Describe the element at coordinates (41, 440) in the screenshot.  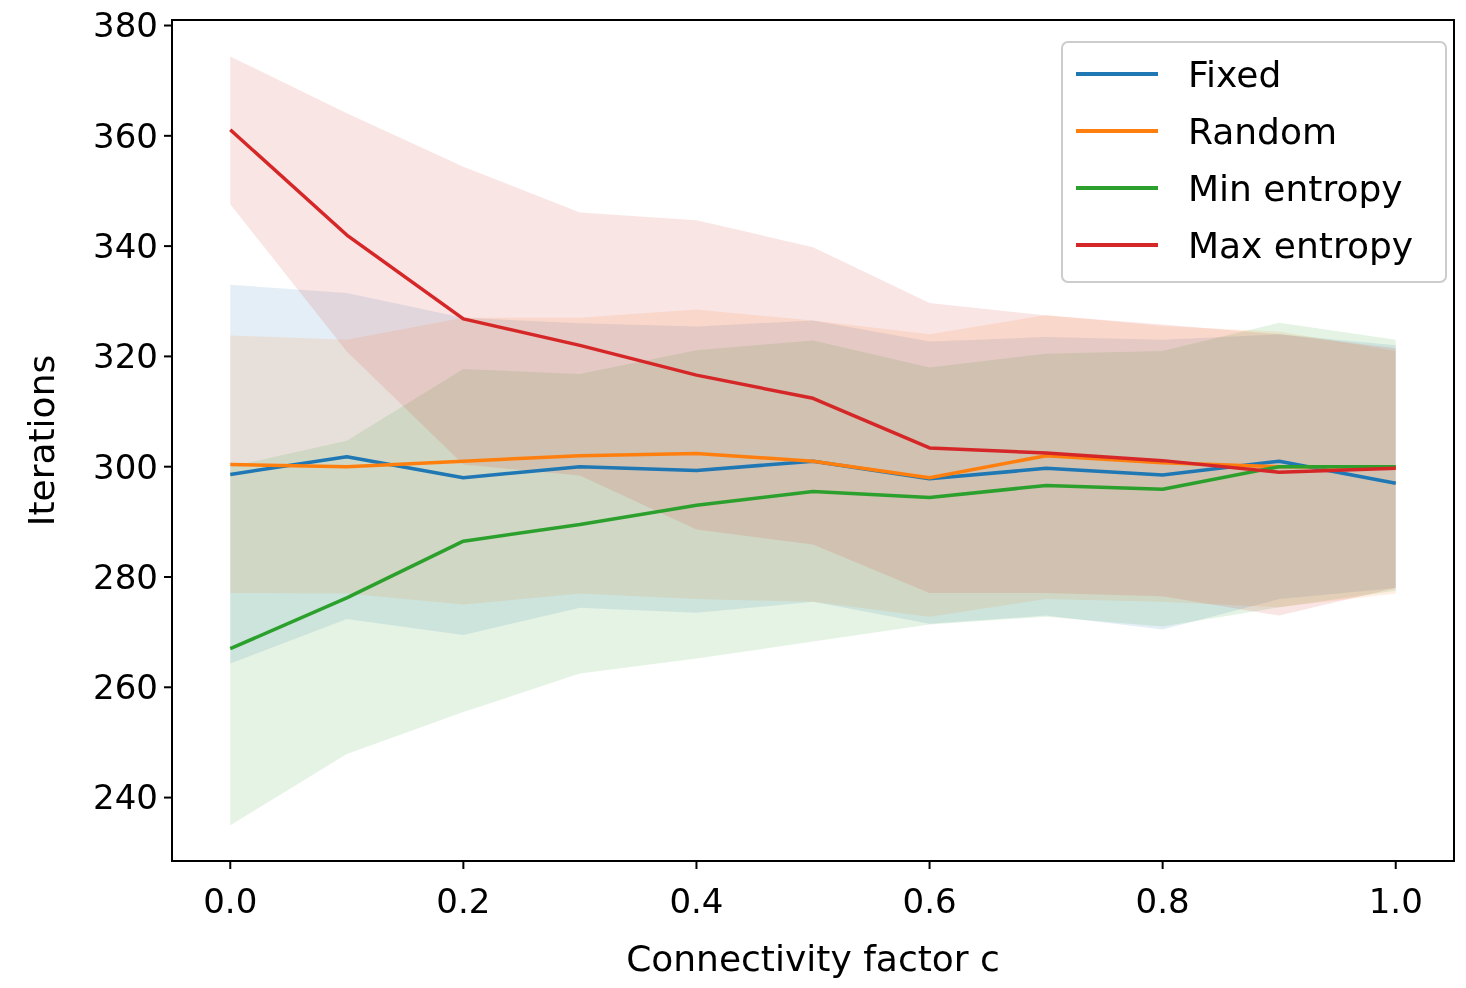
I see `y-axis-title: Iterations` at that location.